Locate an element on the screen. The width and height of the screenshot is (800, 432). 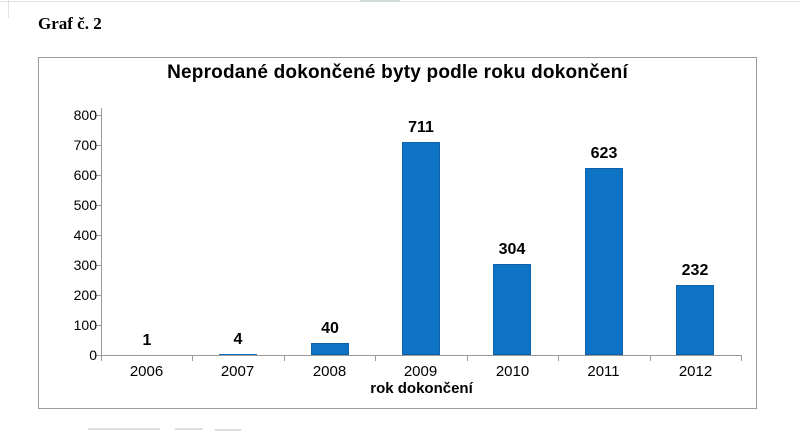
bar-value-label: 4 is located at coordinates (238, 339).